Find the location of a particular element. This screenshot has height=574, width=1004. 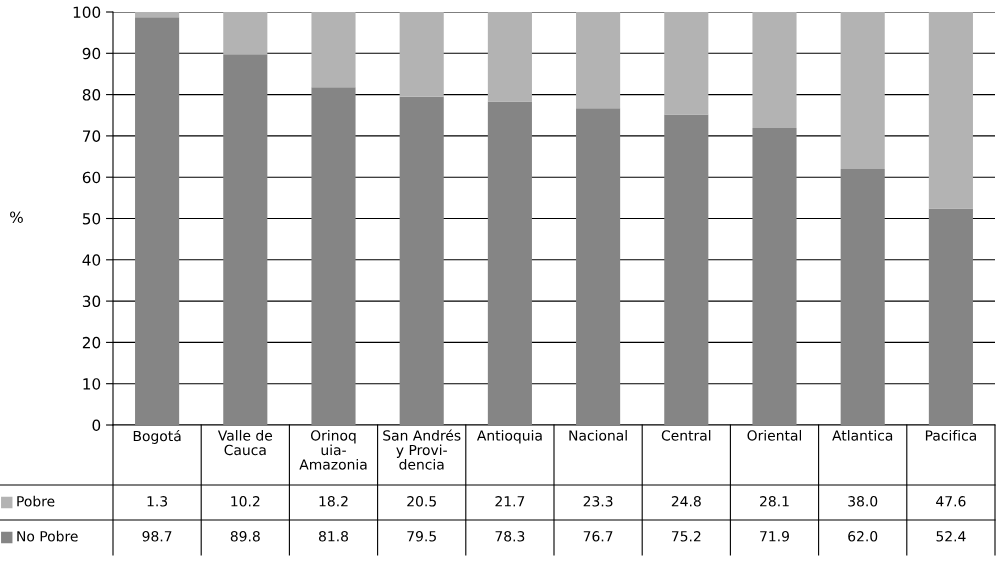

data-label: 28.1 is located at coordinates (774, 501).